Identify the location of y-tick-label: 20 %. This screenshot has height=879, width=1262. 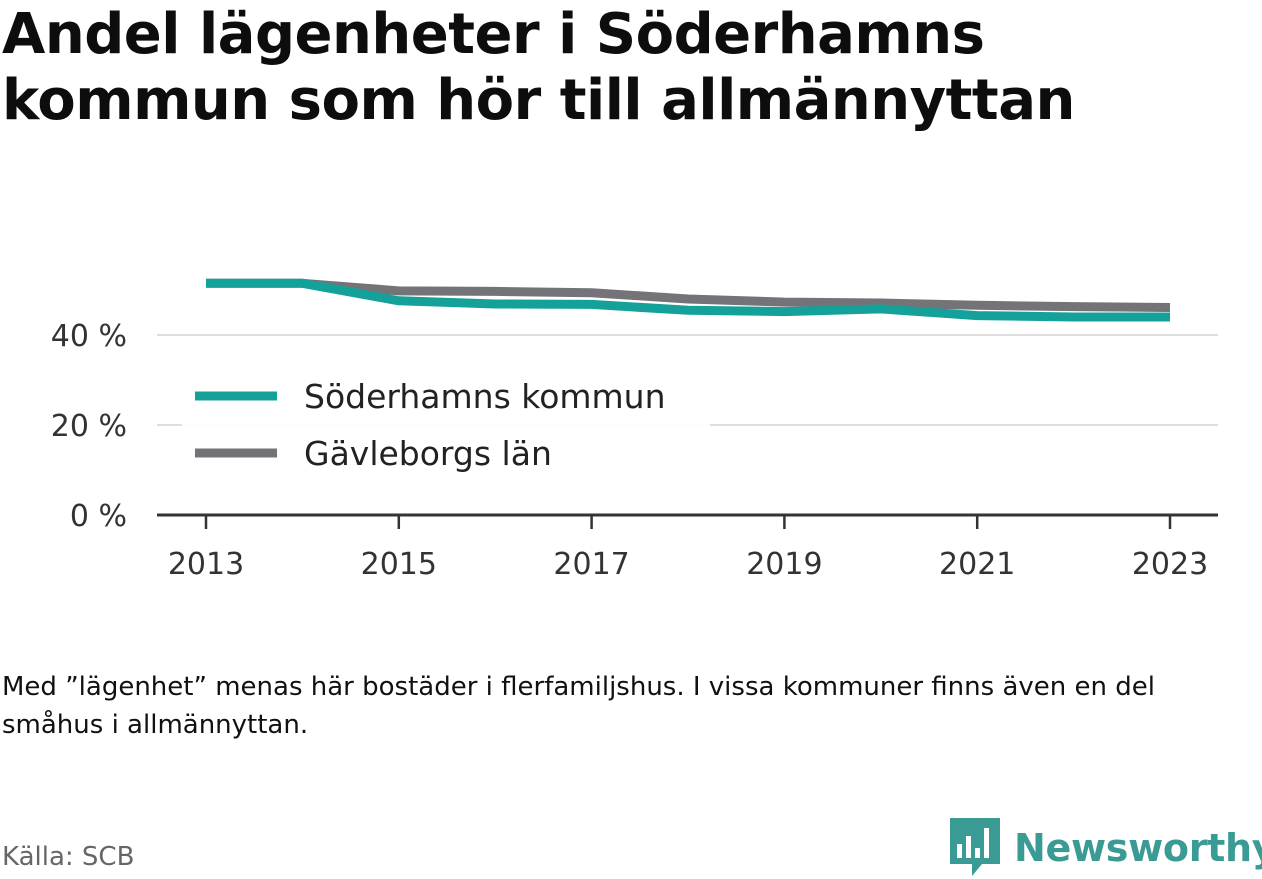
(89, 426).